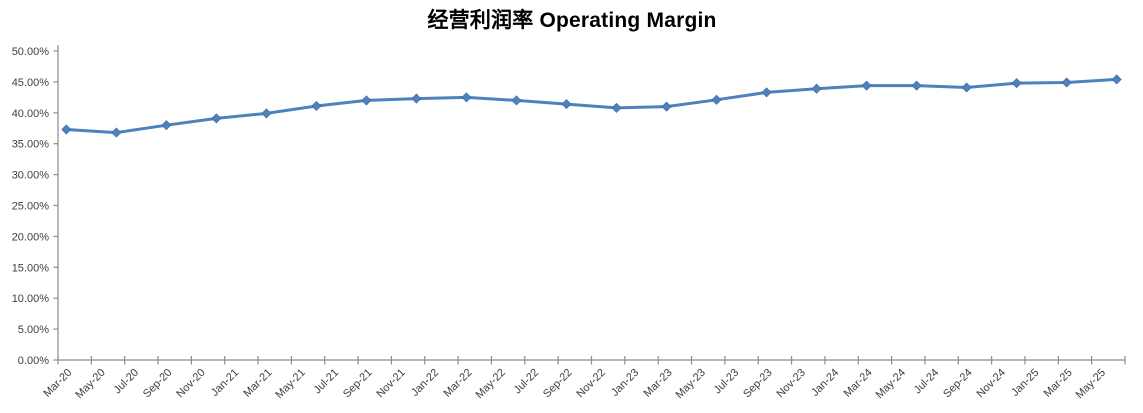 This screenshot has width=1143, height=413. Describe the element at coordinates (927, 382) in the screenshot. I see `x-tick-label: Jul-24` at that location.